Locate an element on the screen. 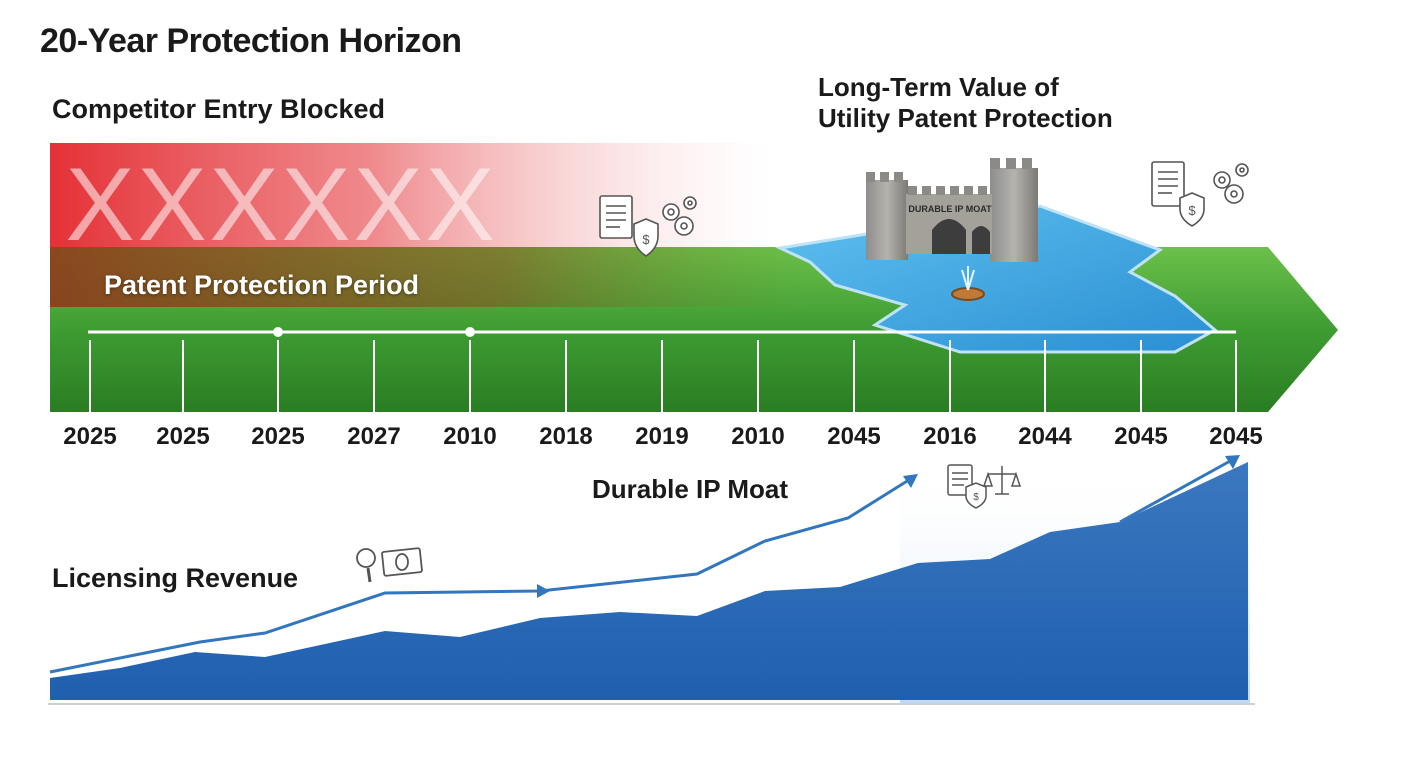  protection-period-band is located at coordinates (430, 277).